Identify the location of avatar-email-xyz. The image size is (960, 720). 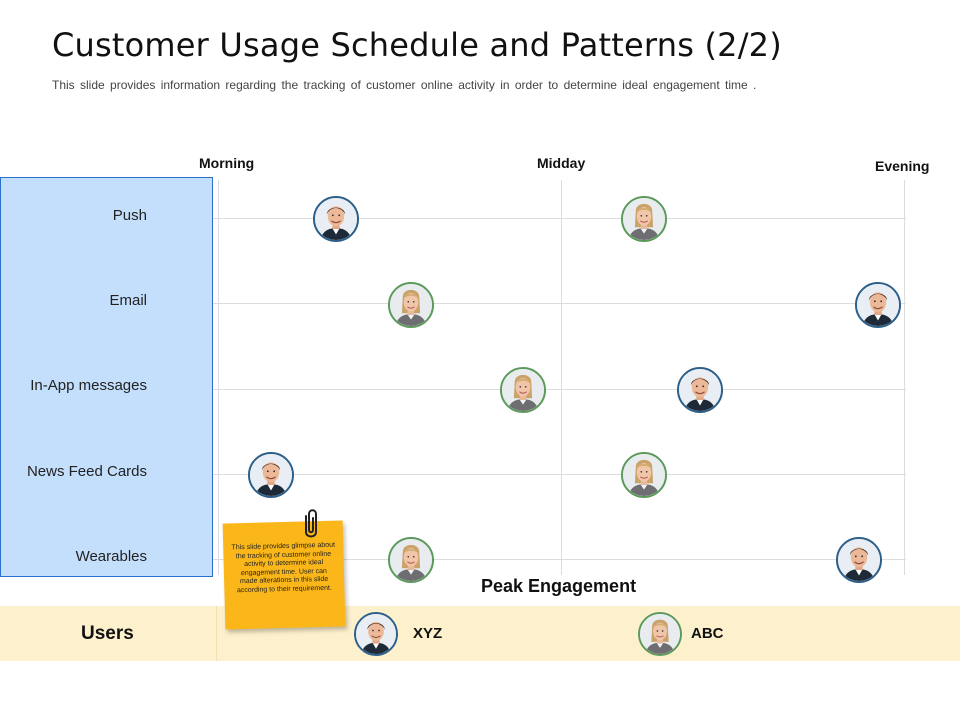
(878, 305).